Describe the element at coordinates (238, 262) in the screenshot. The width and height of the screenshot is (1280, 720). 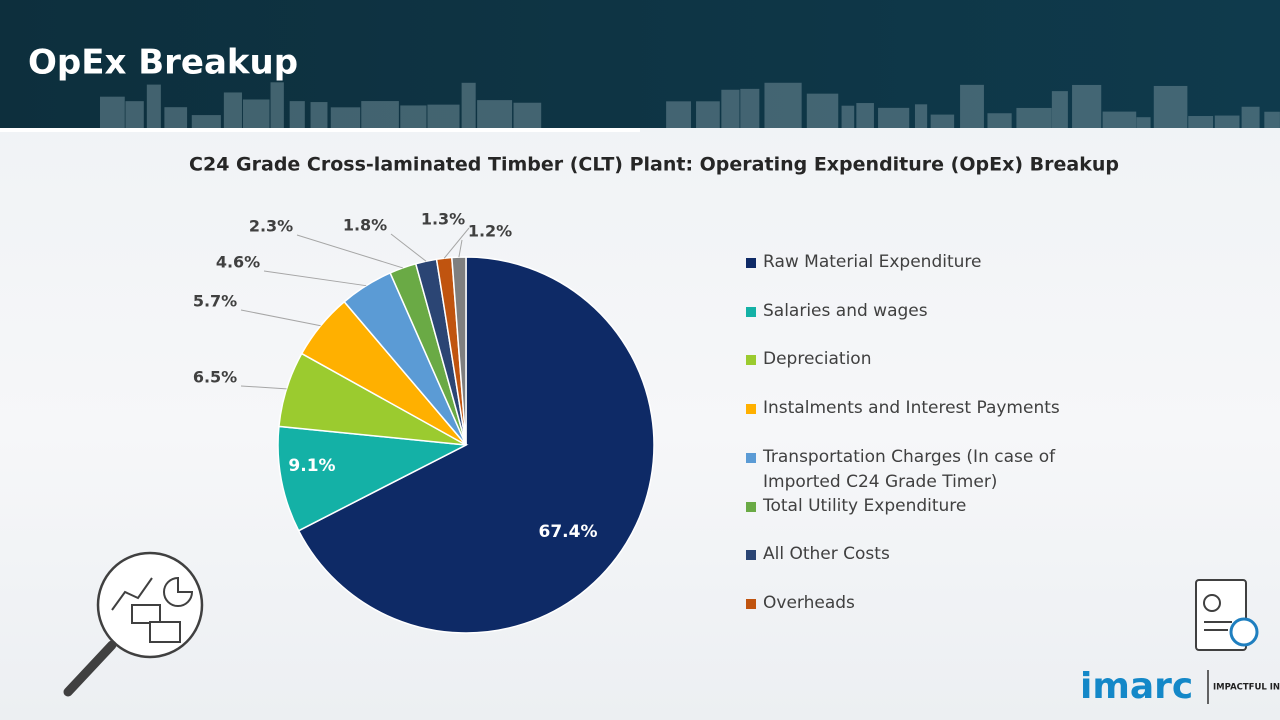
I see `data-label: 4.6%` at that location.